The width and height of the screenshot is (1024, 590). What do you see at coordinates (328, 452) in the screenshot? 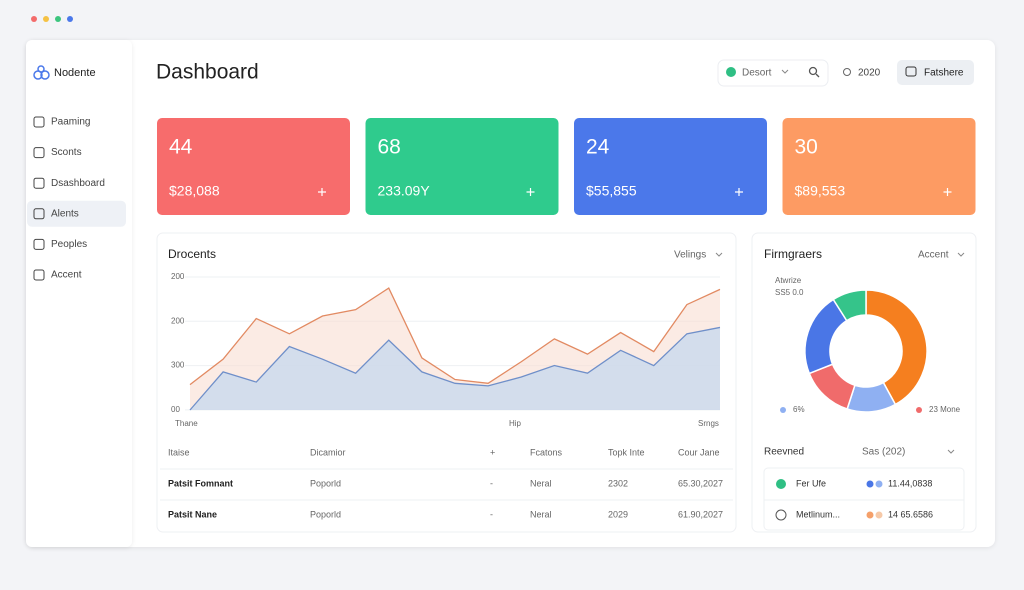
I see `table-header: Dicamior` at bounding box center [328, 452].